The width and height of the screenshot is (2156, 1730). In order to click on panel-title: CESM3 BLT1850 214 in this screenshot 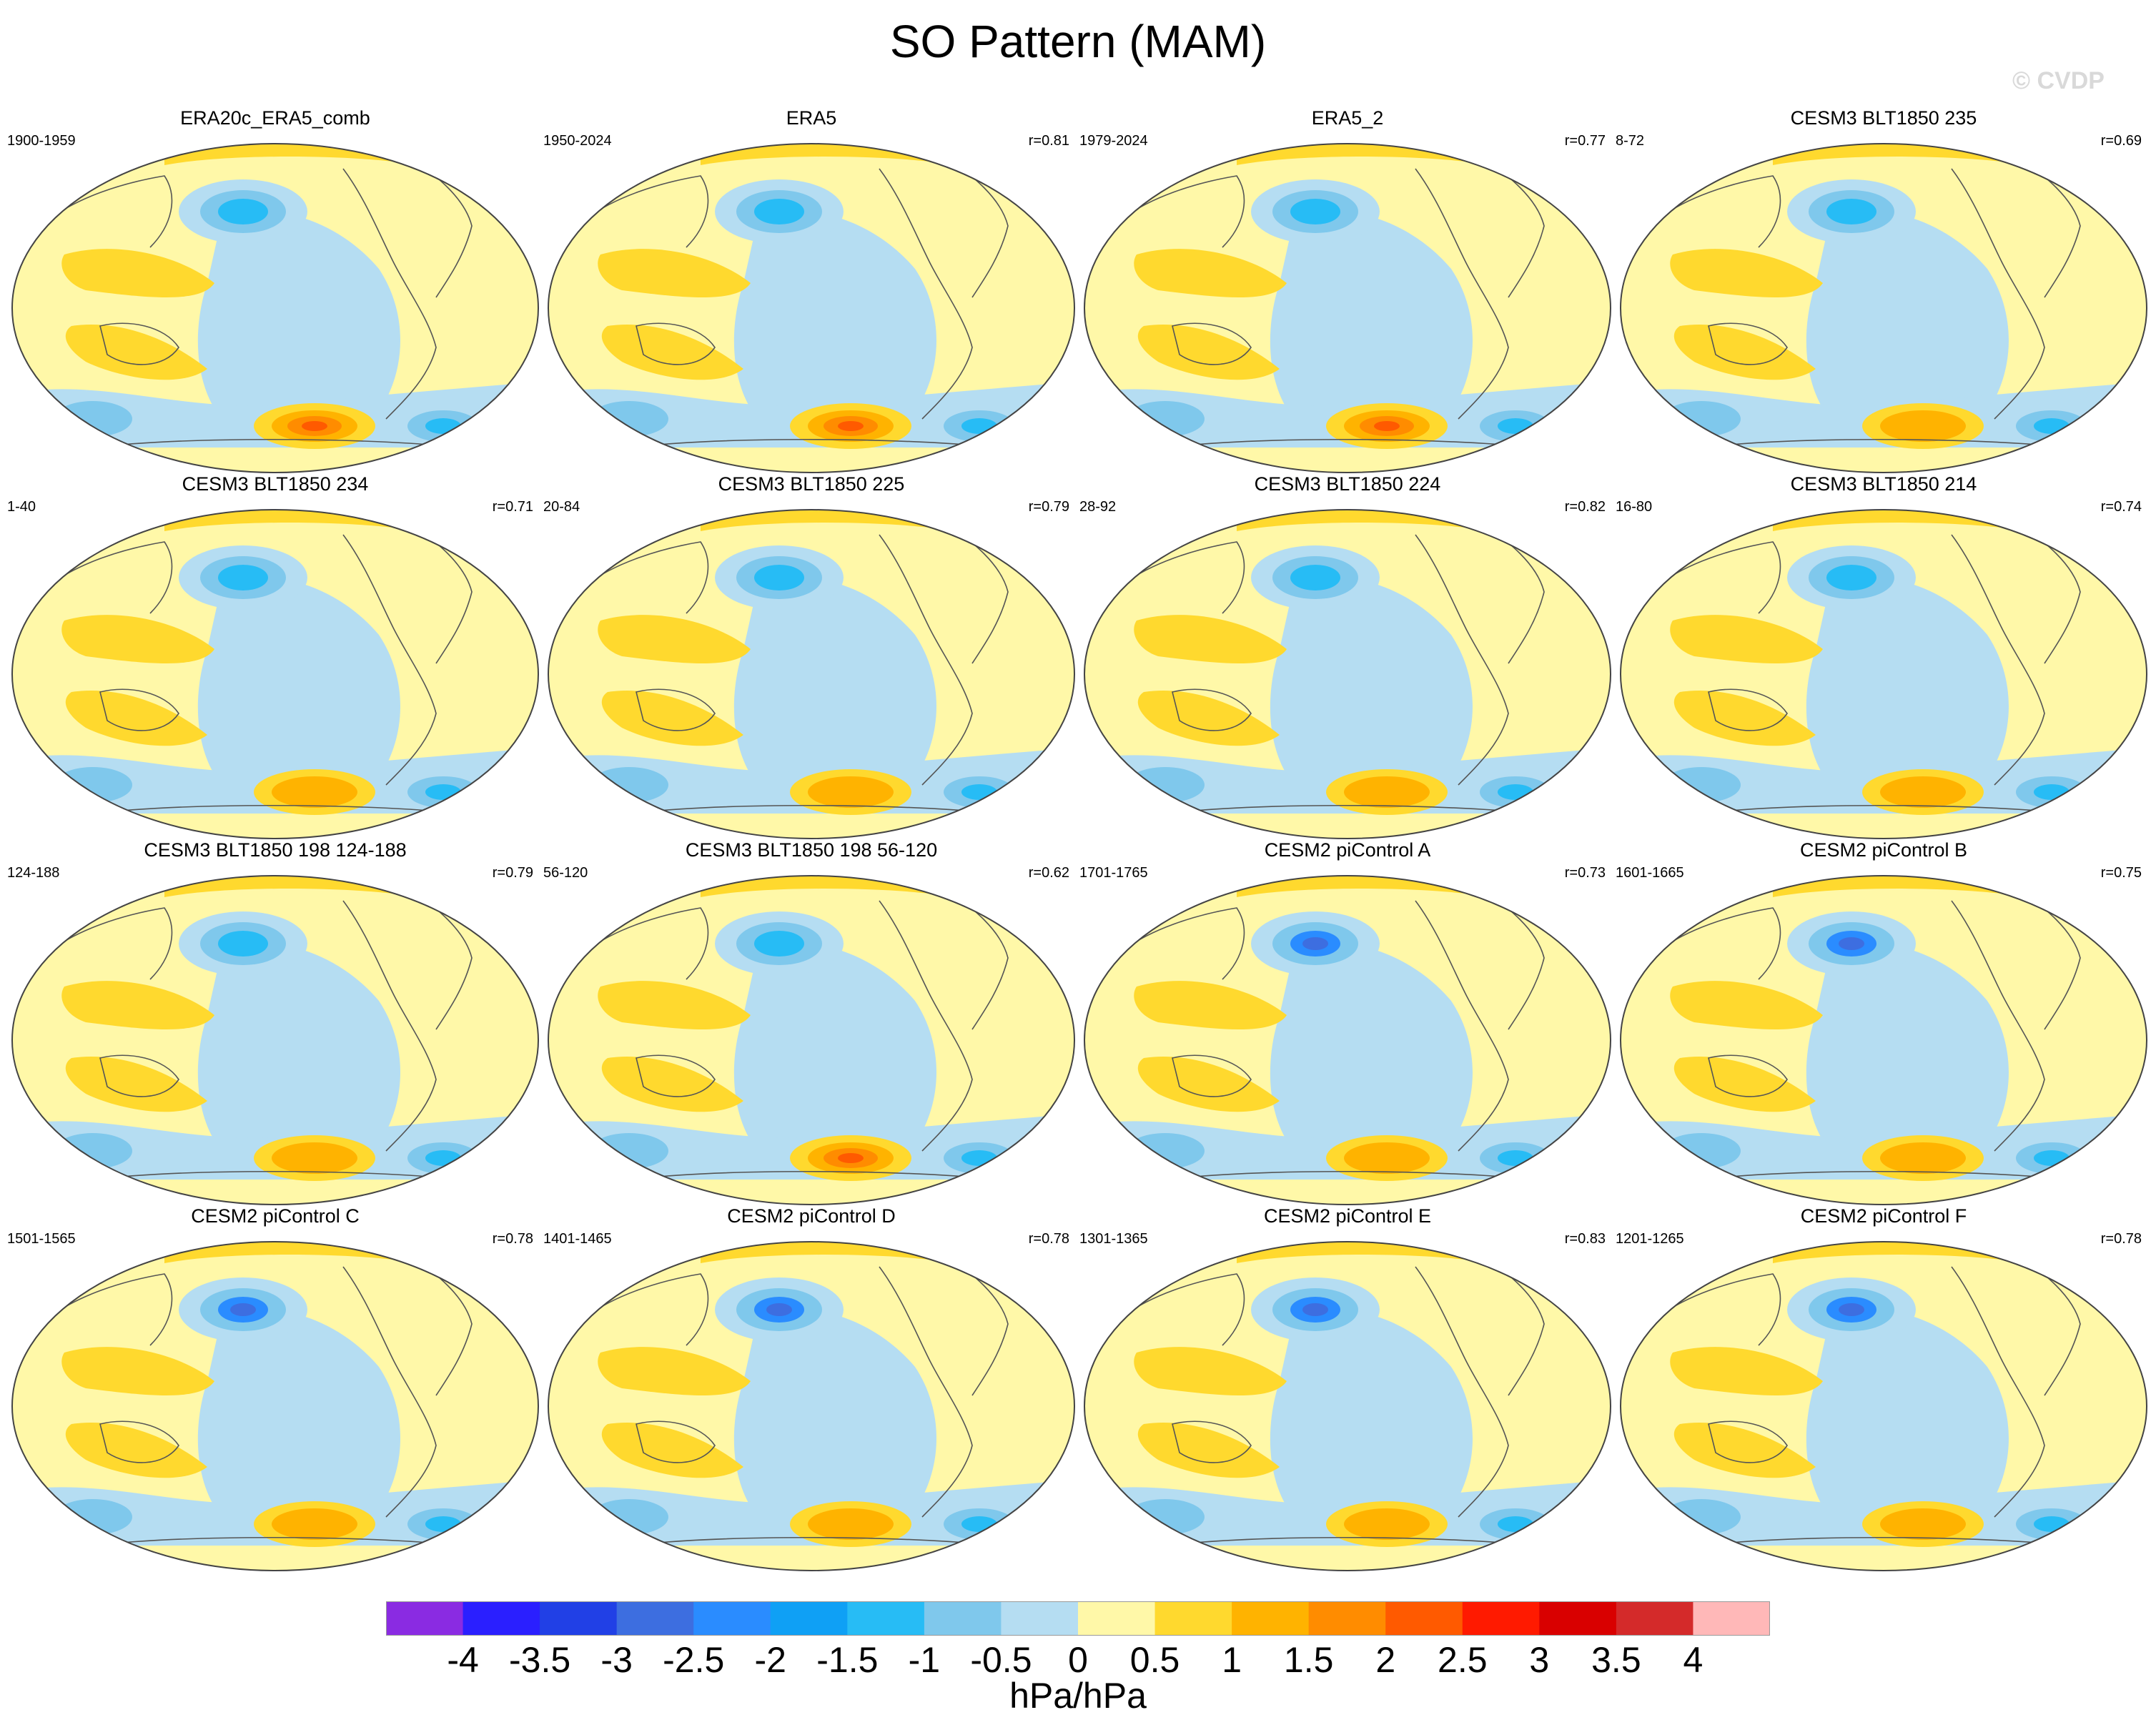, I will do `click(1883, 484)`.